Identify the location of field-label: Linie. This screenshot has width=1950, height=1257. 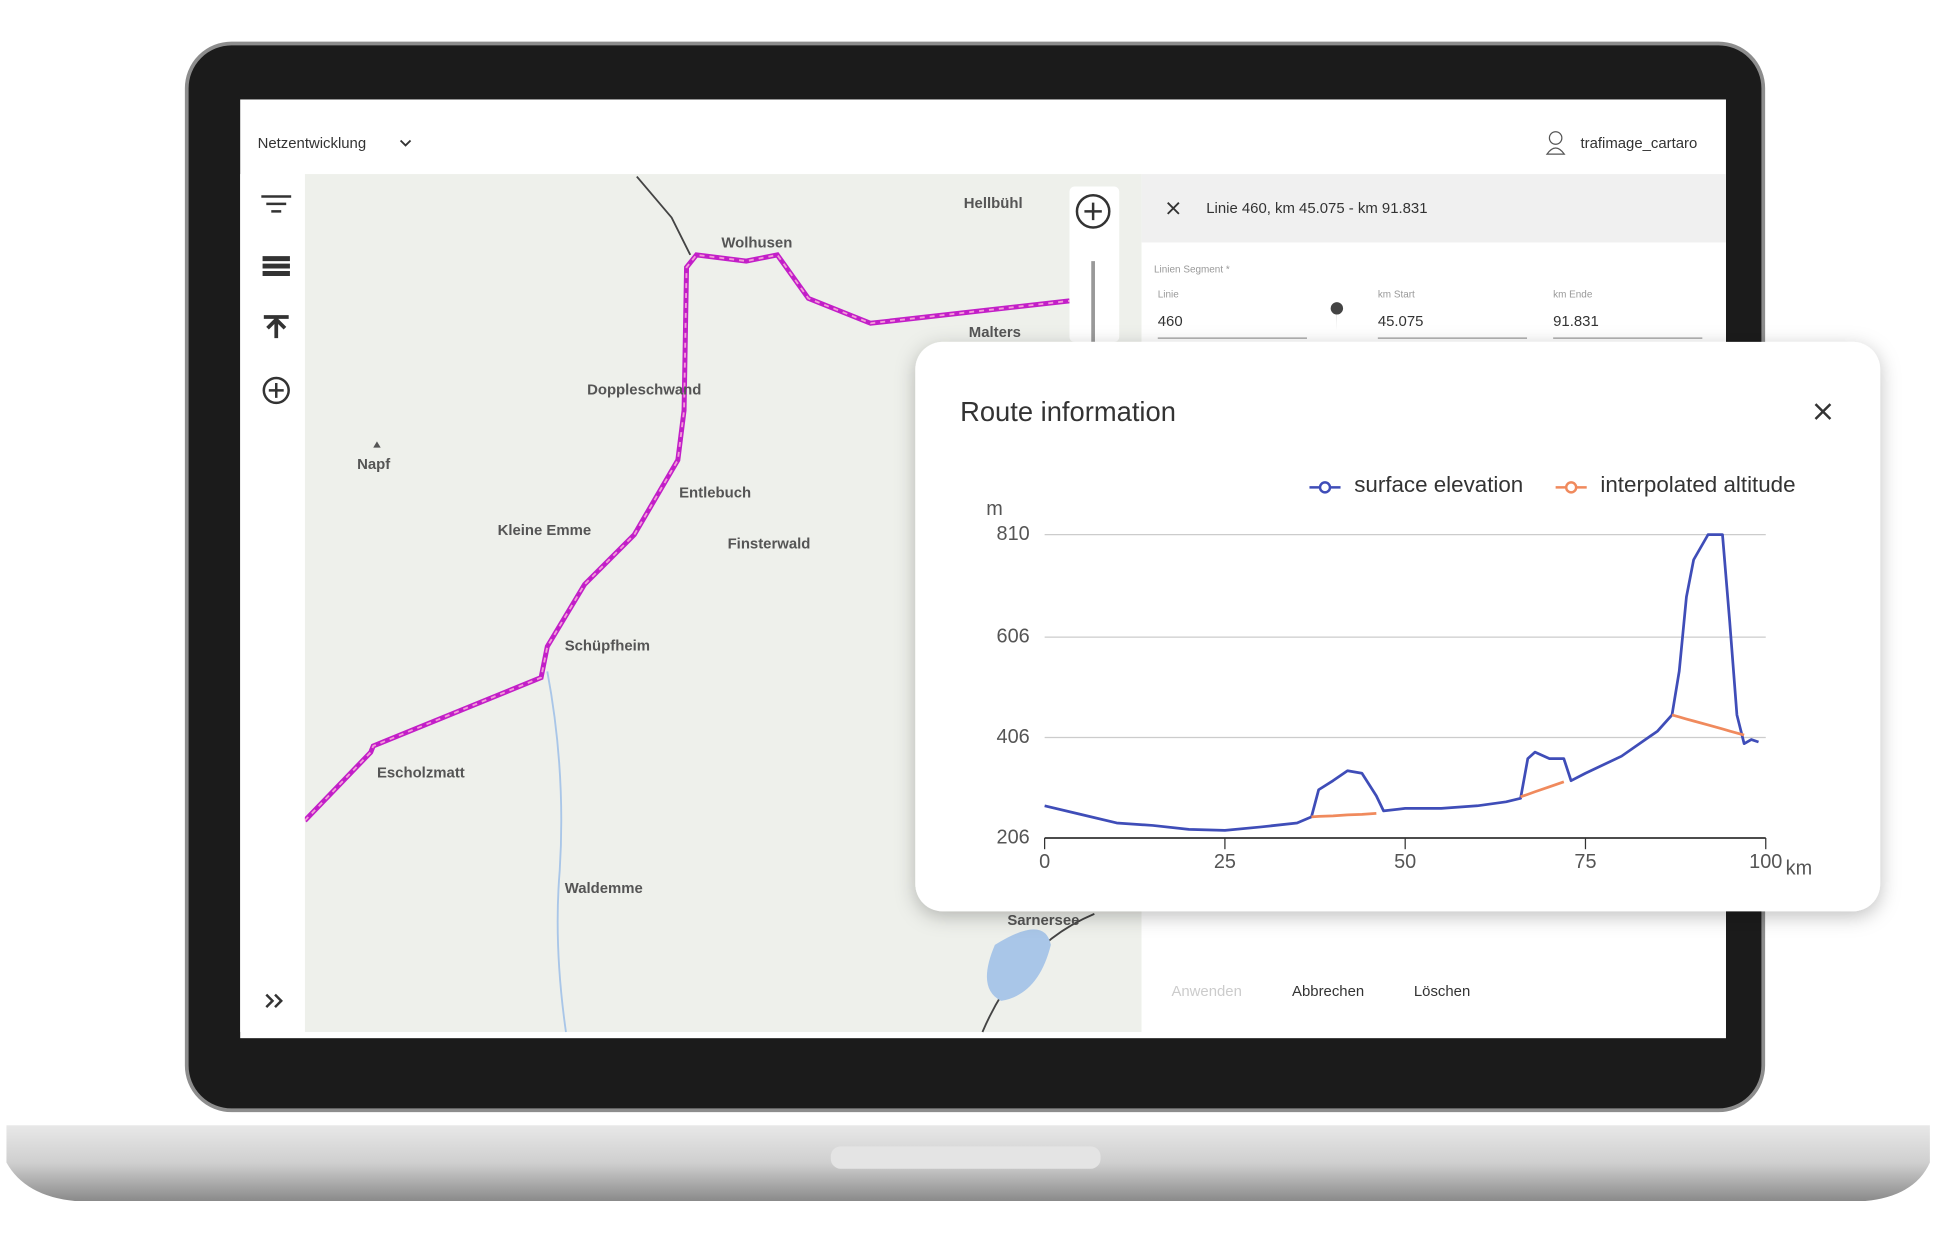
(1168, 294).